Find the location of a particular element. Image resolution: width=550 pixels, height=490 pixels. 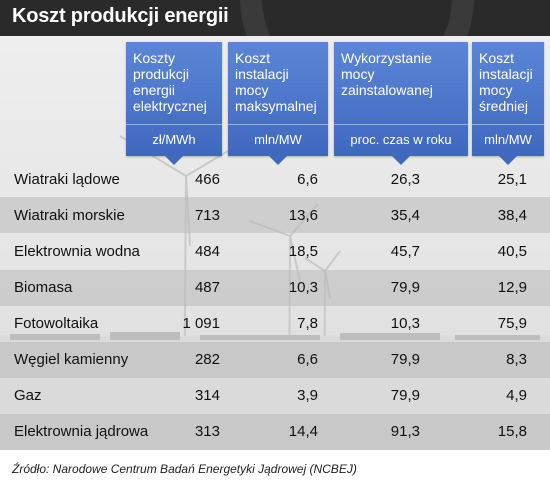

table-cell: 25,1 is located at coordinates (512, 179).